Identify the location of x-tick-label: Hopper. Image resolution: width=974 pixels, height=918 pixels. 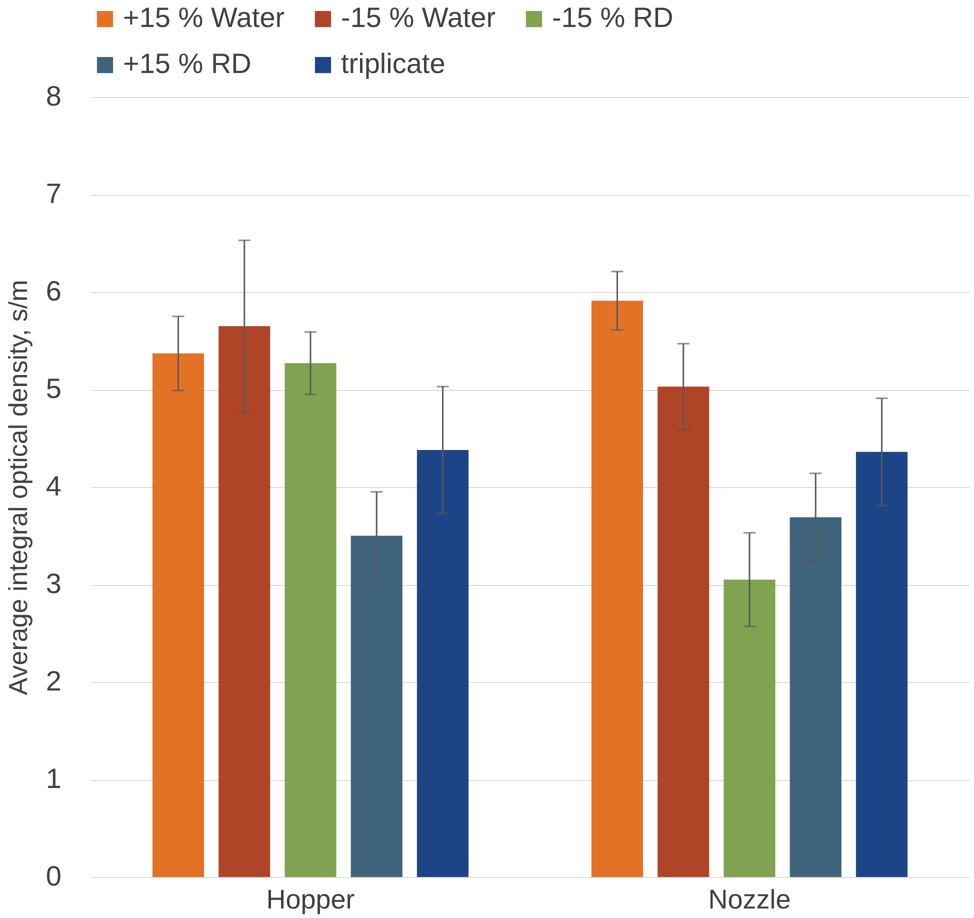
(310, 899).